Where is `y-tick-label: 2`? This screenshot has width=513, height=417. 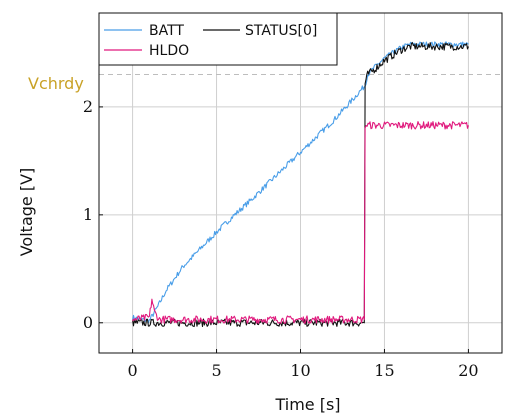
y-tick-label: 2 is located at coordinates (88, 106).